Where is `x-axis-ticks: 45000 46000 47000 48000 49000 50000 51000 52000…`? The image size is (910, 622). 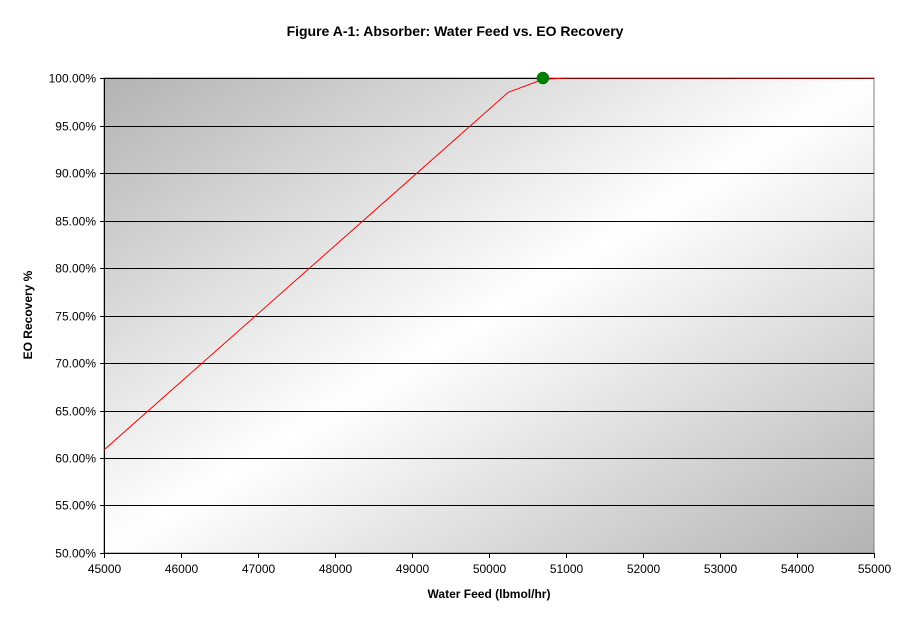 x-axis-ticks: 45000 46000 47000 48000 49000 50000 51000 52000… is located at coordinates (490, 564).